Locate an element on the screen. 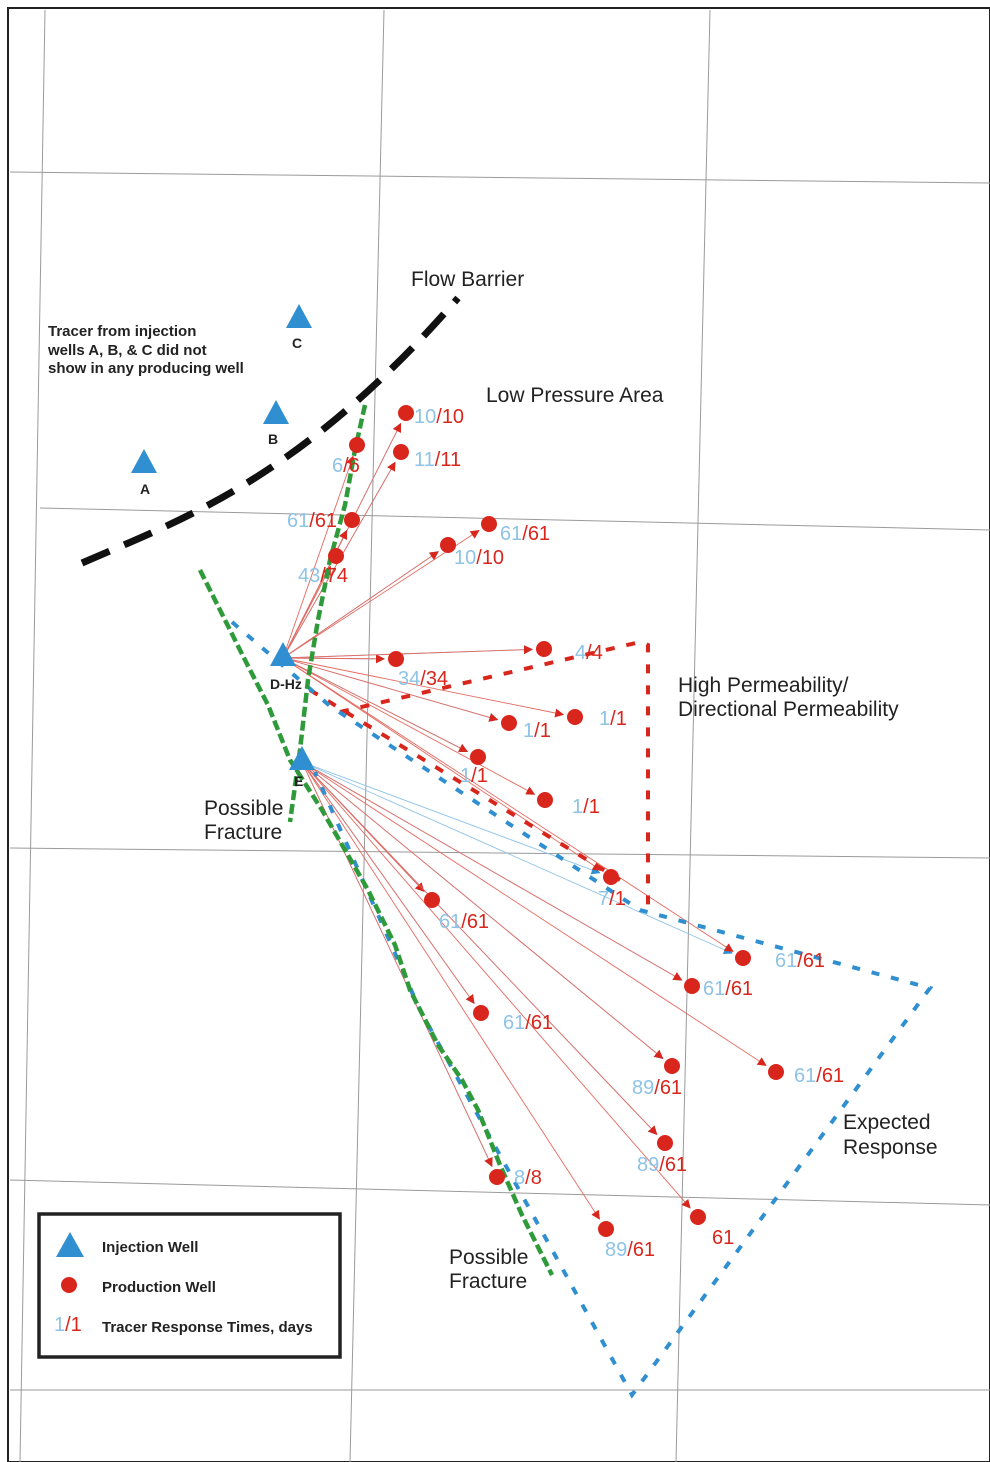  legend-injection-icon is located at coordinates (70, 1244).